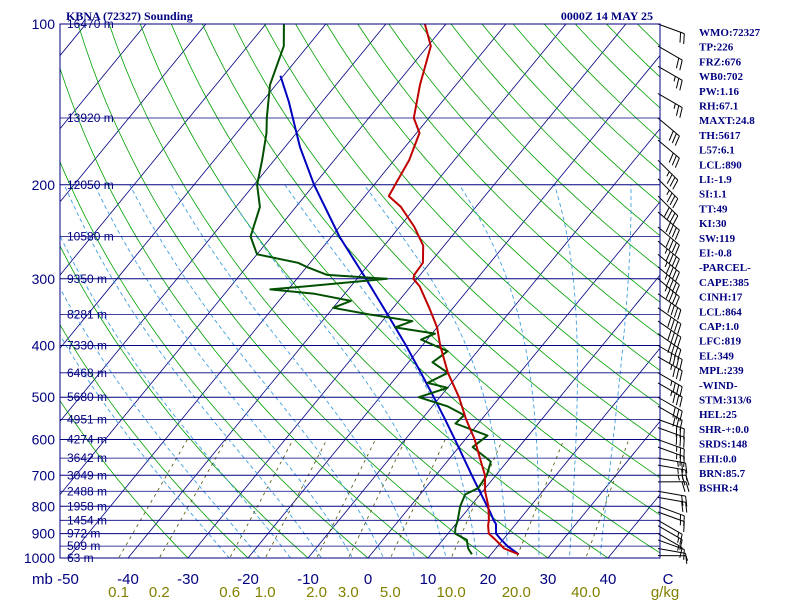  Describe the element at coordinates (316, 592) in the screenshot. I see `mixing-ratio-label: 2.0` at that location.